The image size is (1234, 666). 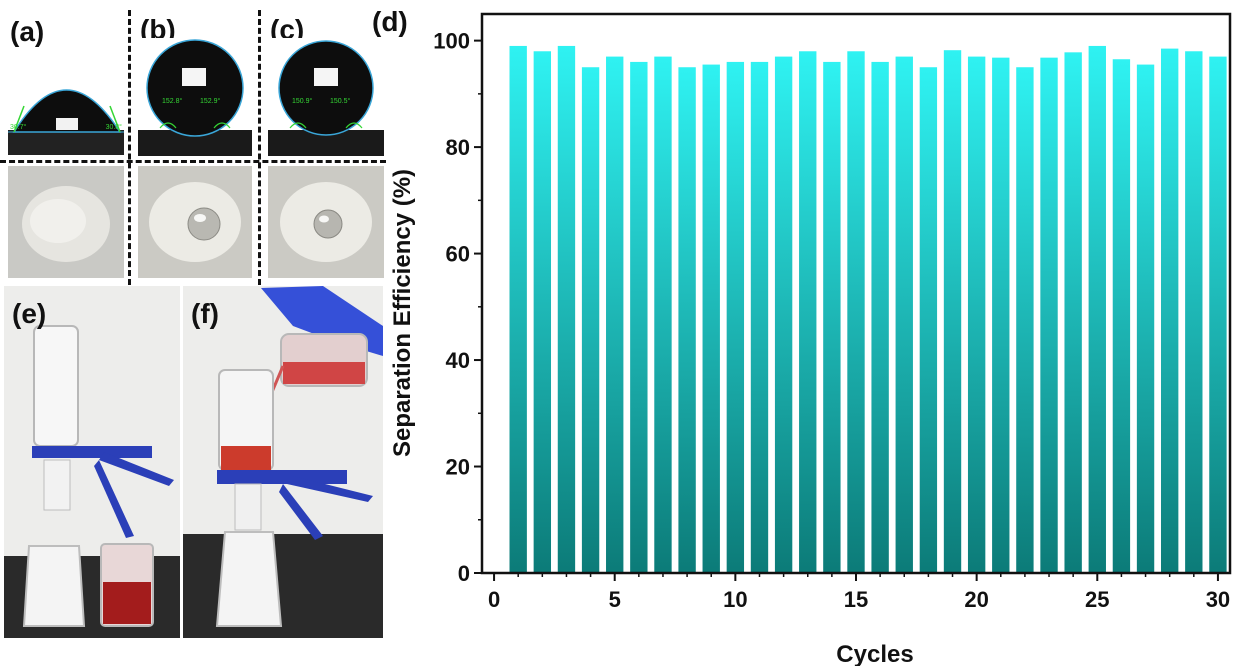 I want to click on y-tick-label: 20, so click(x=458, y=467).